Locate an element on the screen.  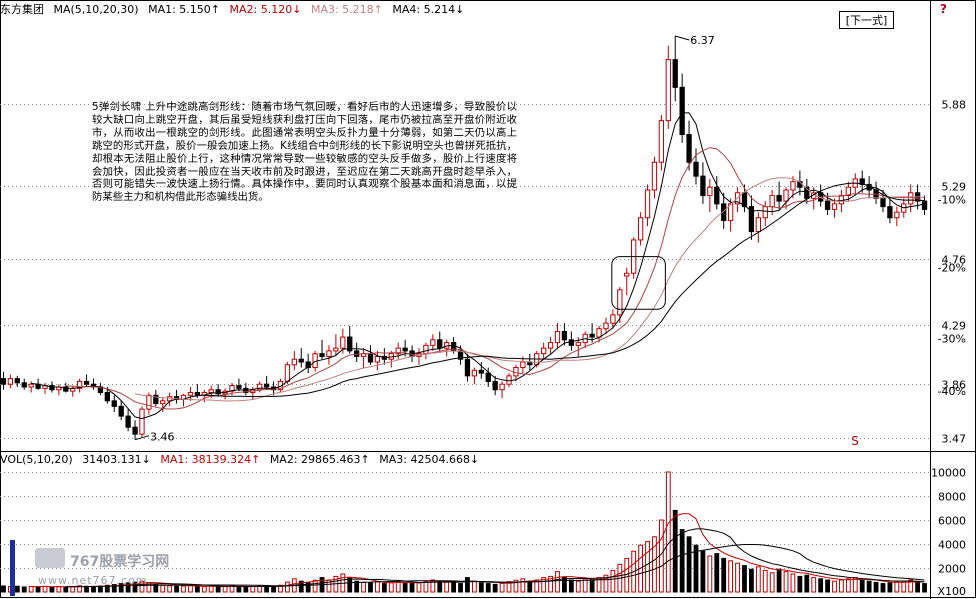
volume-tick-label: 8000 is located at coordinates (952, 497).